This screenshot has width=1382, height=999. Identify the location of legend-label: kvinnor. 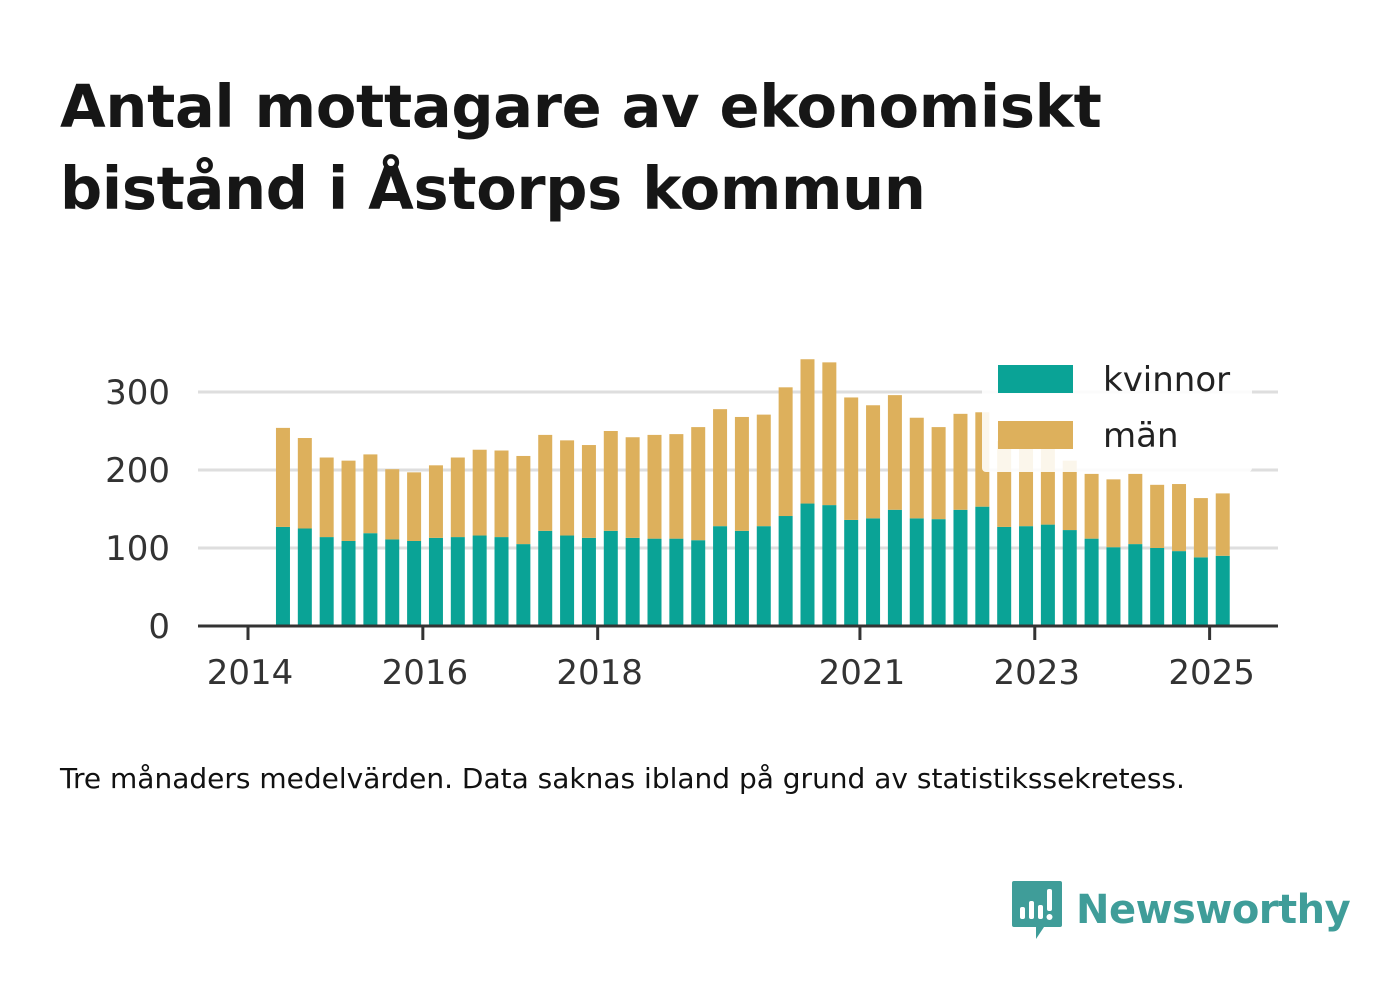
(1166, 380).